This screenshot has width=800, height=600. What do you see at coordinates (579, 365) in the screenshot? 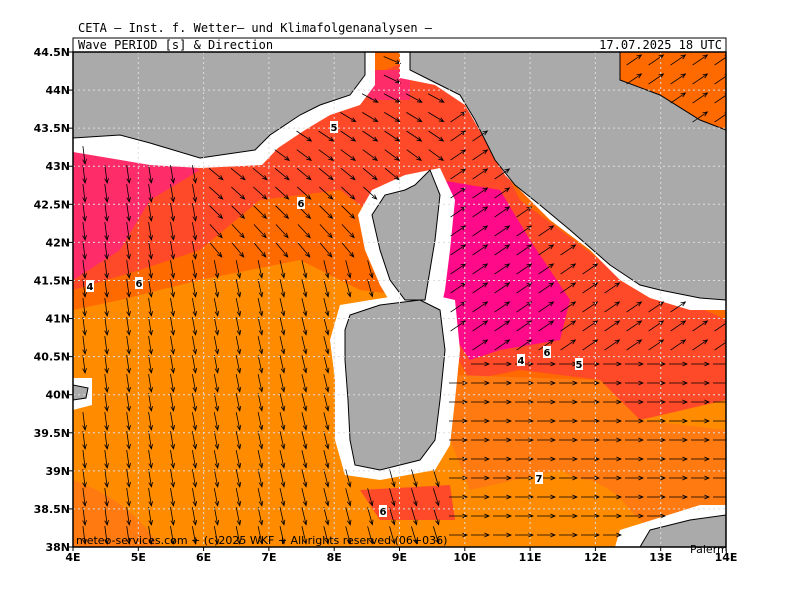
I see `contour-label: 5` at bounding box center [579, 365].